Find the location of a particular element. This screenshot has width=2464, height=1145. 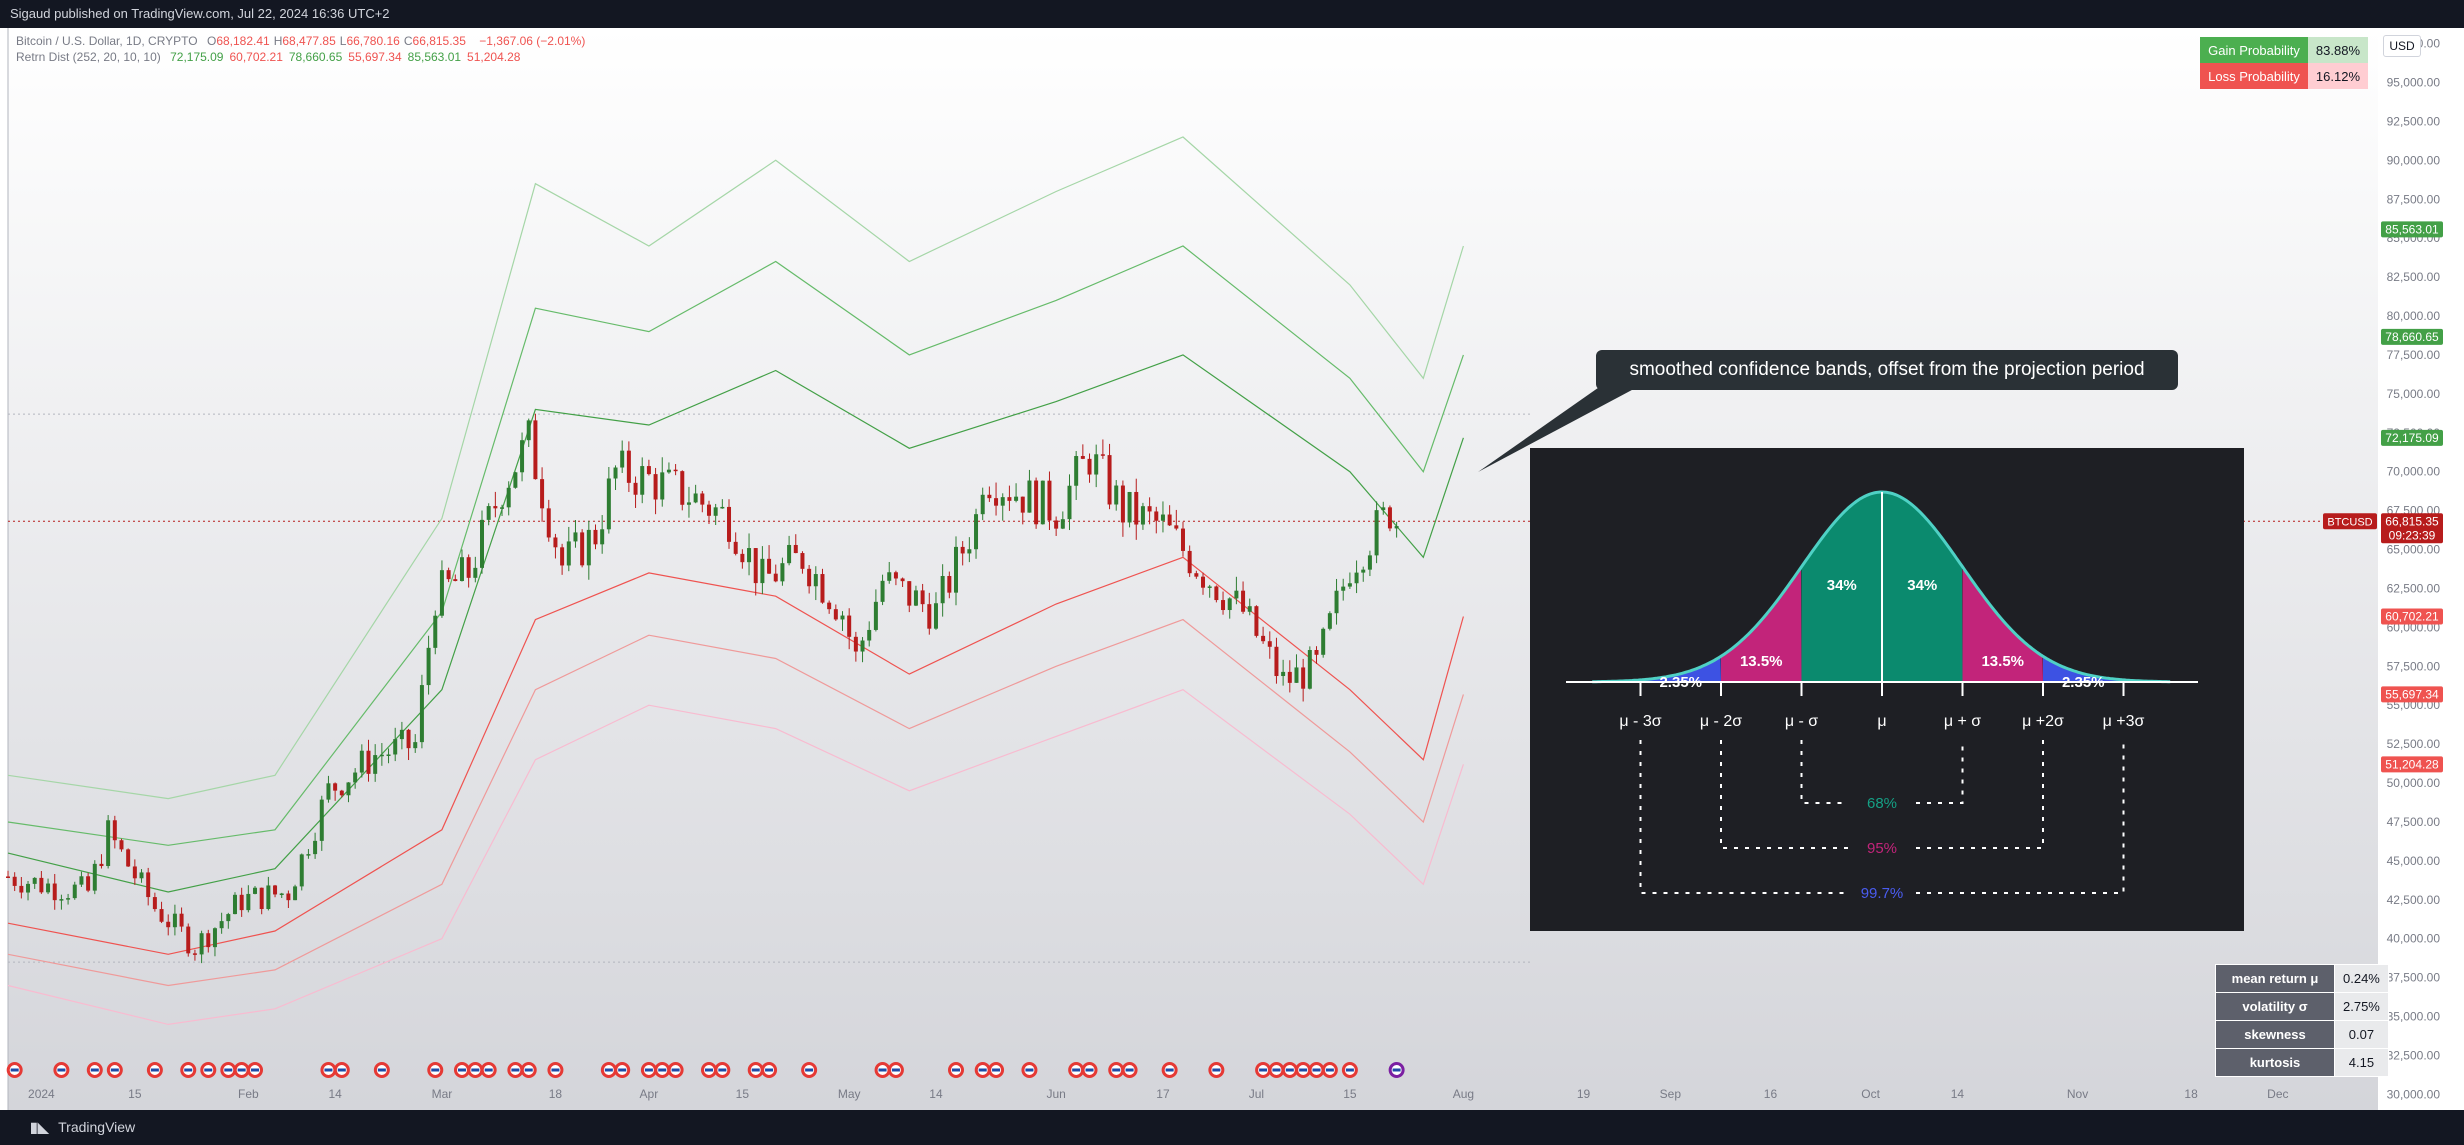

gain-value: 83.88% is located at coordinates (2337, 50).